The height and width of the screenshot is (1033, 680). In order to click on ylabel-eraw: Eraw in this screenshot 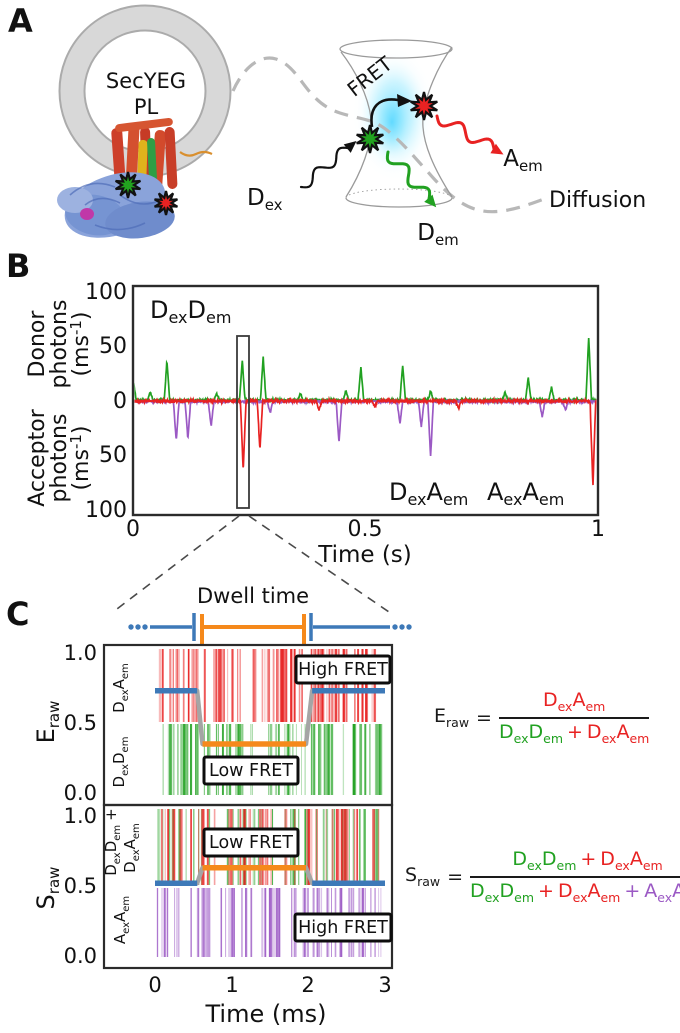, I will do `click(47, 722)`.